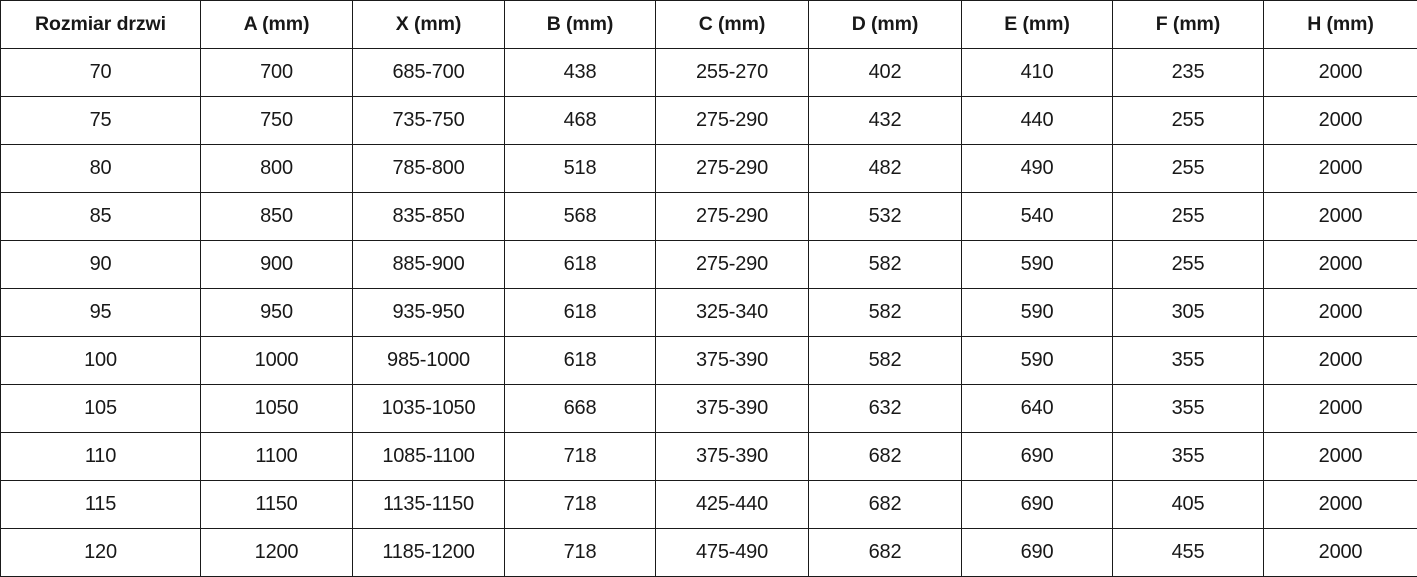  I want to click on table-cell-r8-c5: 682, so click(885, 456).